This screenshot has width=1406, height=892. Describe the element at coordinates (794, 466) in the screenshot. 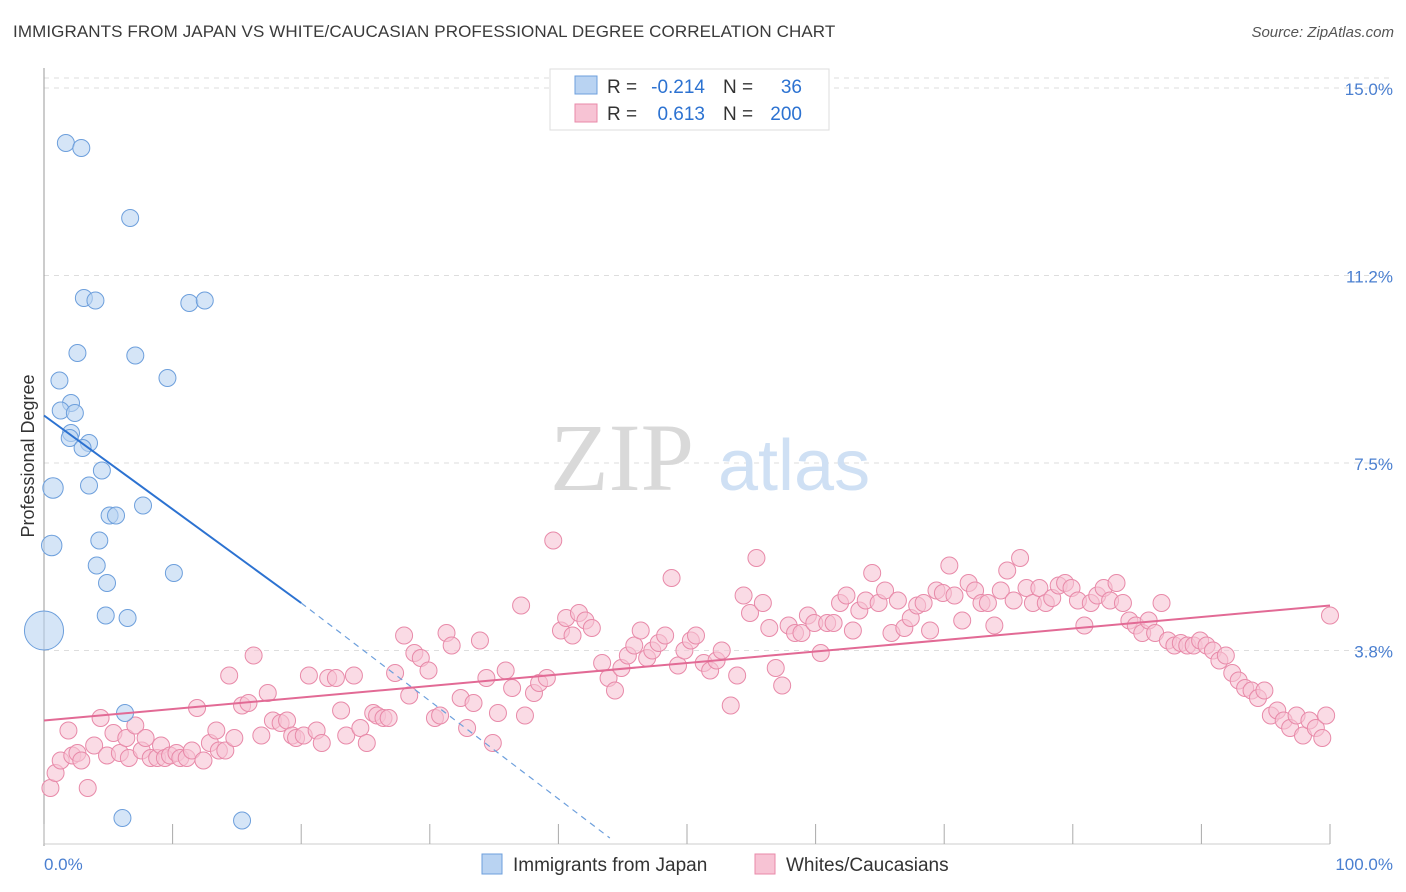

I see `watermark-atlas: atlas` at that location.